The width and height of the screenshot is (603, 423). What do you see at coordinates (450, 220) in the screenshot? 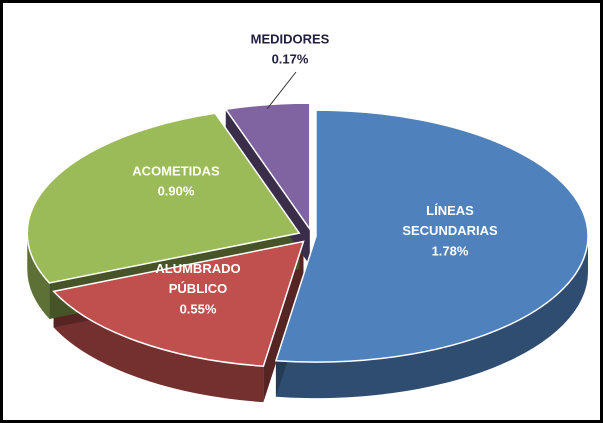
I see `slice-label: LÍNEAS SECUNDARIAS` at bounding box center [450, 220].